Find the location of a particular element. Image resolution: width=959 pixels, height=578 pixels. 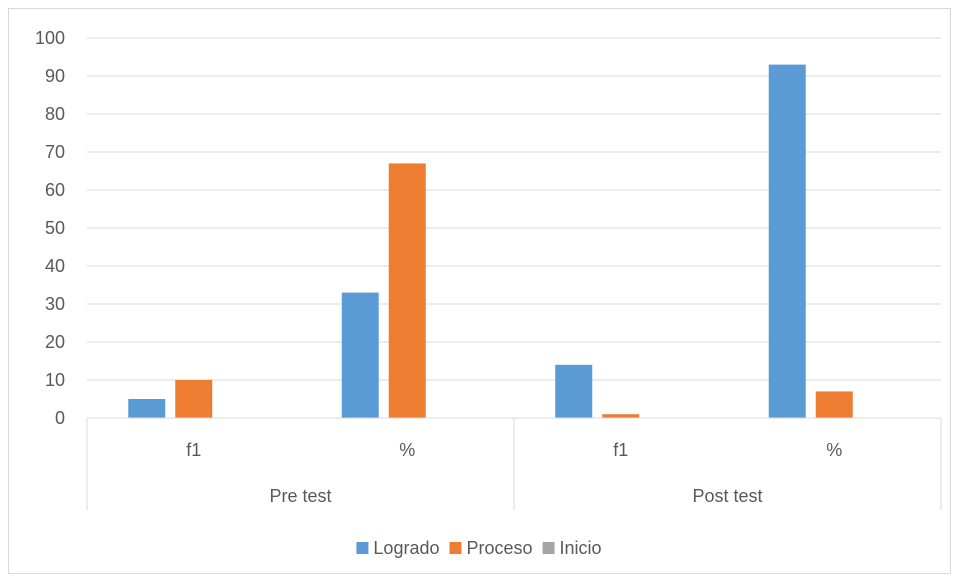

legend-label-logrado: Logrado is located at coordinates (406, 548).